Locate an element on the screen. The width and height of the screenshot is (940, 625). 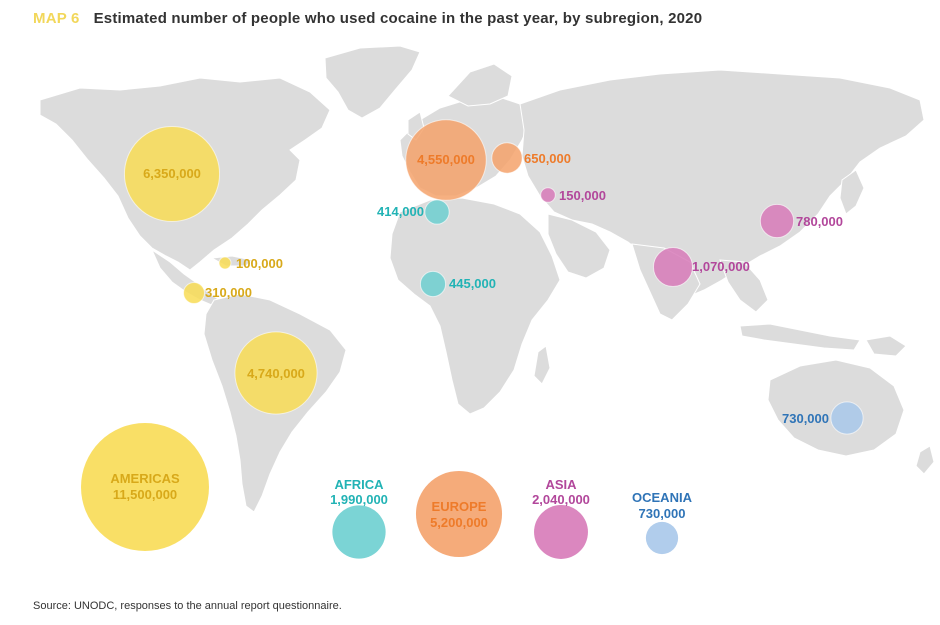
bubble-label-americas: 310,000 is located at coordinates (228, 292).